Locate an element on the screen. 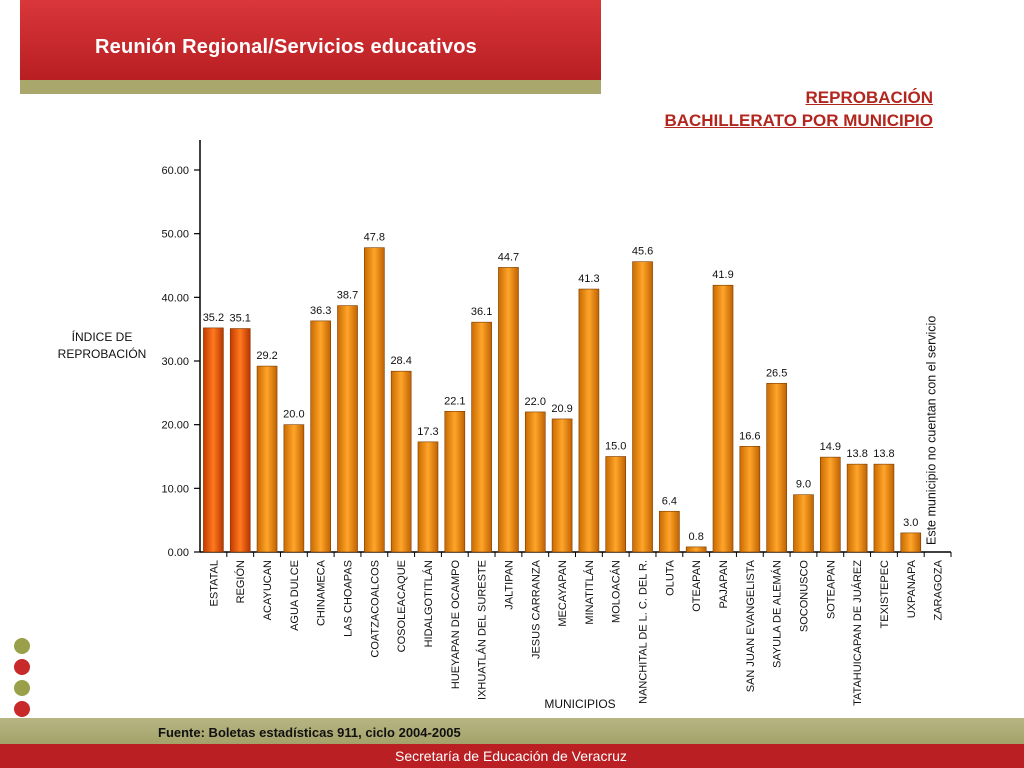 Image resolution: width=1024 pixels, height=768 pixels. y-tick-label: 10.00 is located at coordinates (175, 489).